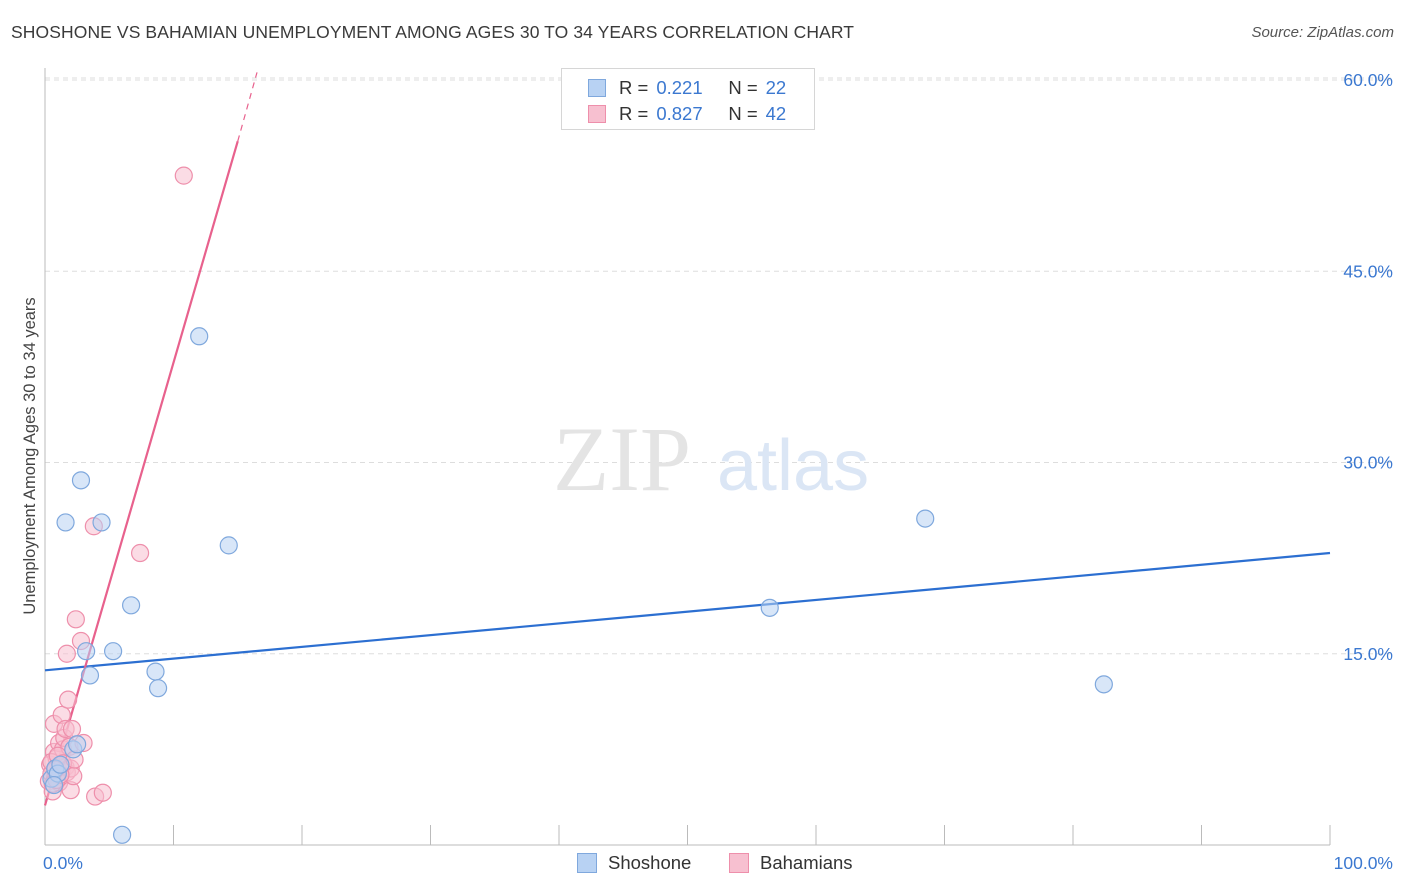 Image resolution: width=1406 pixels, height=892 pixels. What do you see at coordinates (776, 87) in the screenshot?
I see `legend-n-value-shoshone: 22` at bounding box center [776, 87].